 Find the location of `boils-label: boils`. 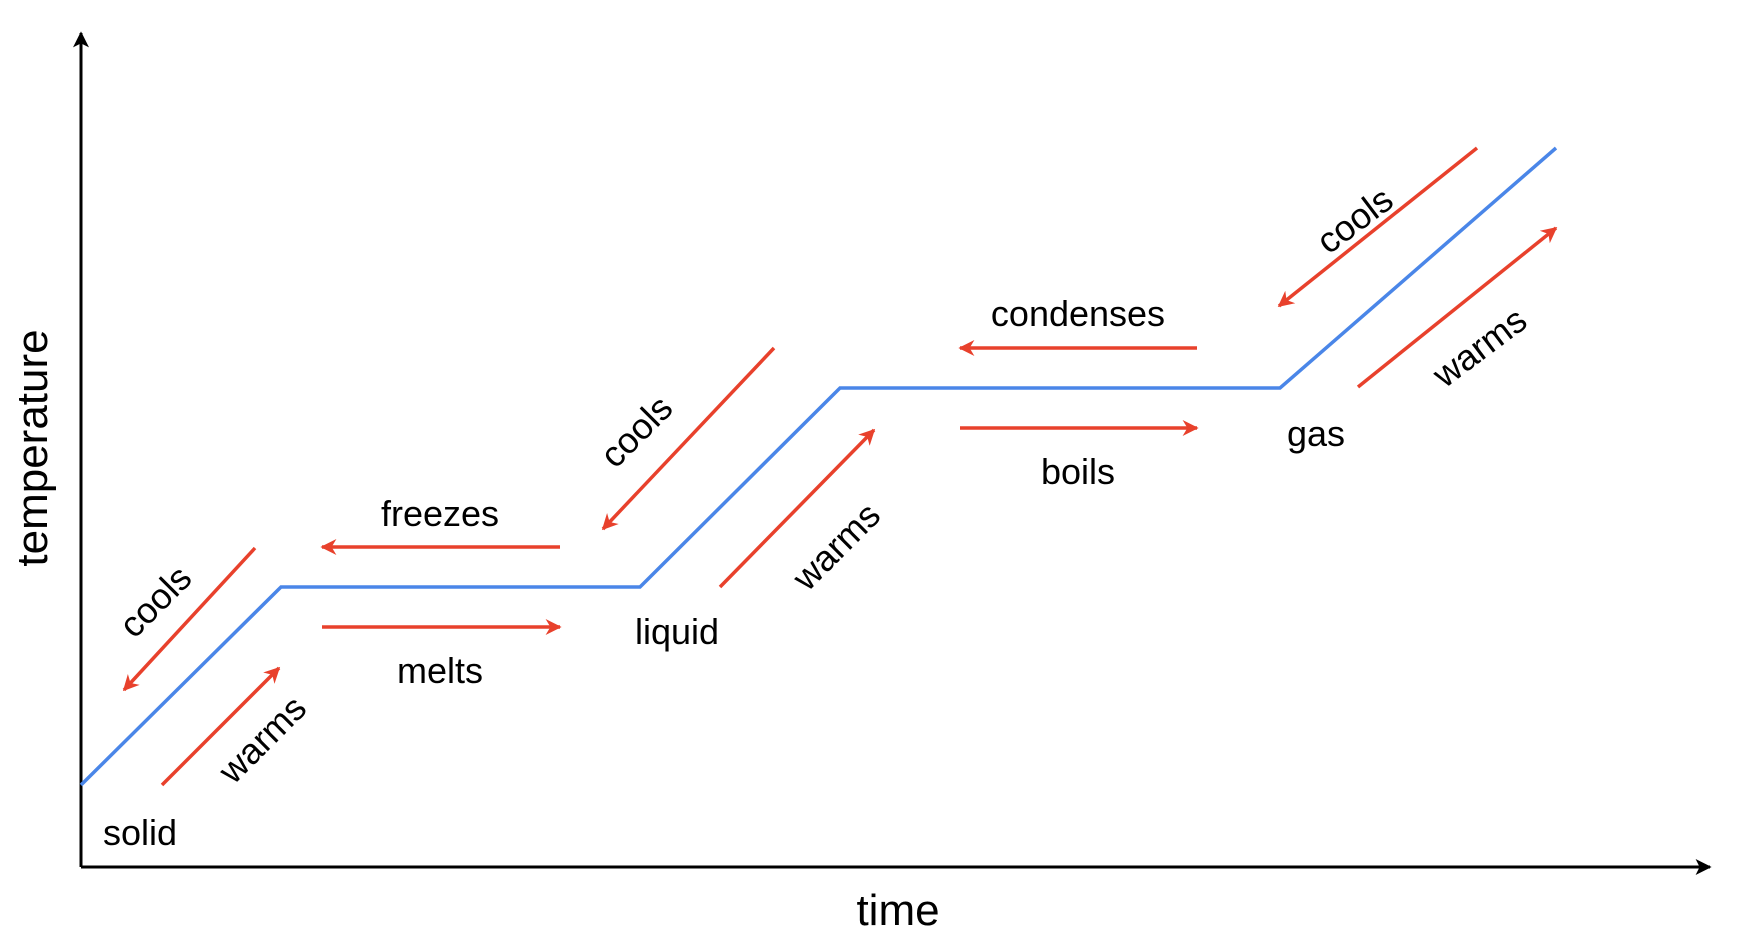

boils-label: boils is located at coordinates (1078, 471).